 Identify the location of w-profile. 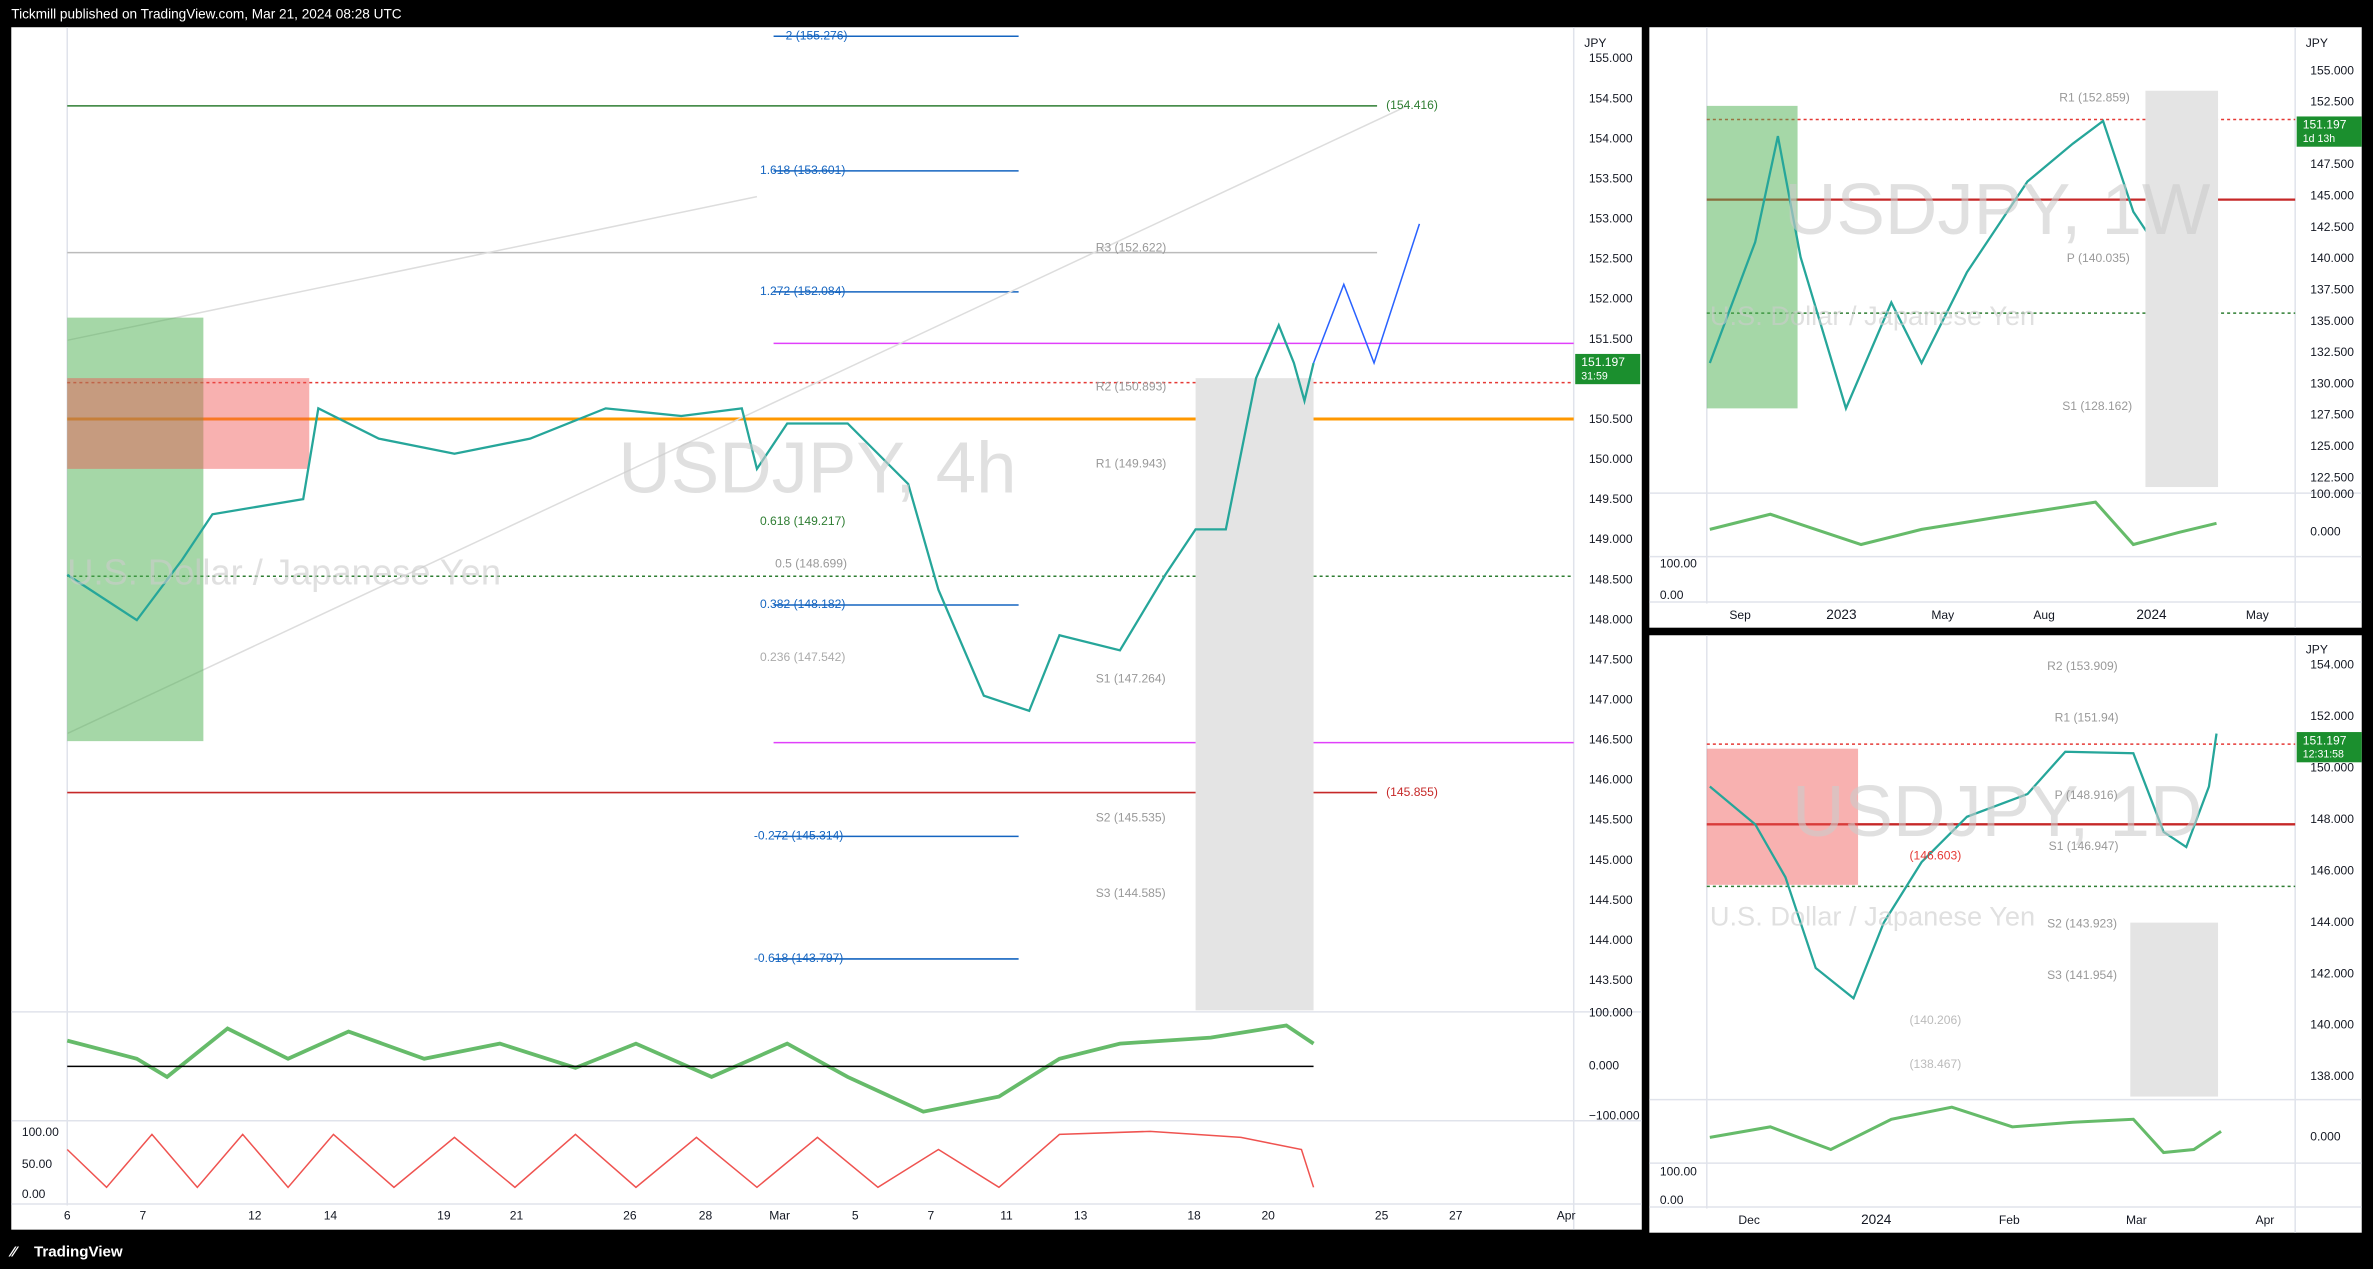
(1752, 257).